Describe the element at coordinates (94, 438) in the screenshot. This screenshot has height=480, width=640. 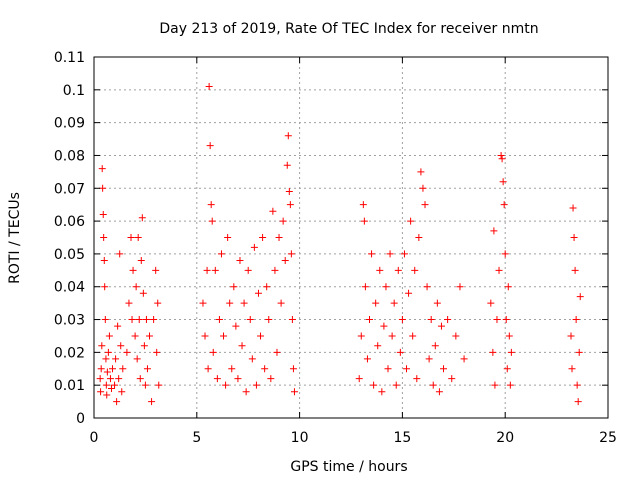
I see `x-tick-label: 0` at that location.